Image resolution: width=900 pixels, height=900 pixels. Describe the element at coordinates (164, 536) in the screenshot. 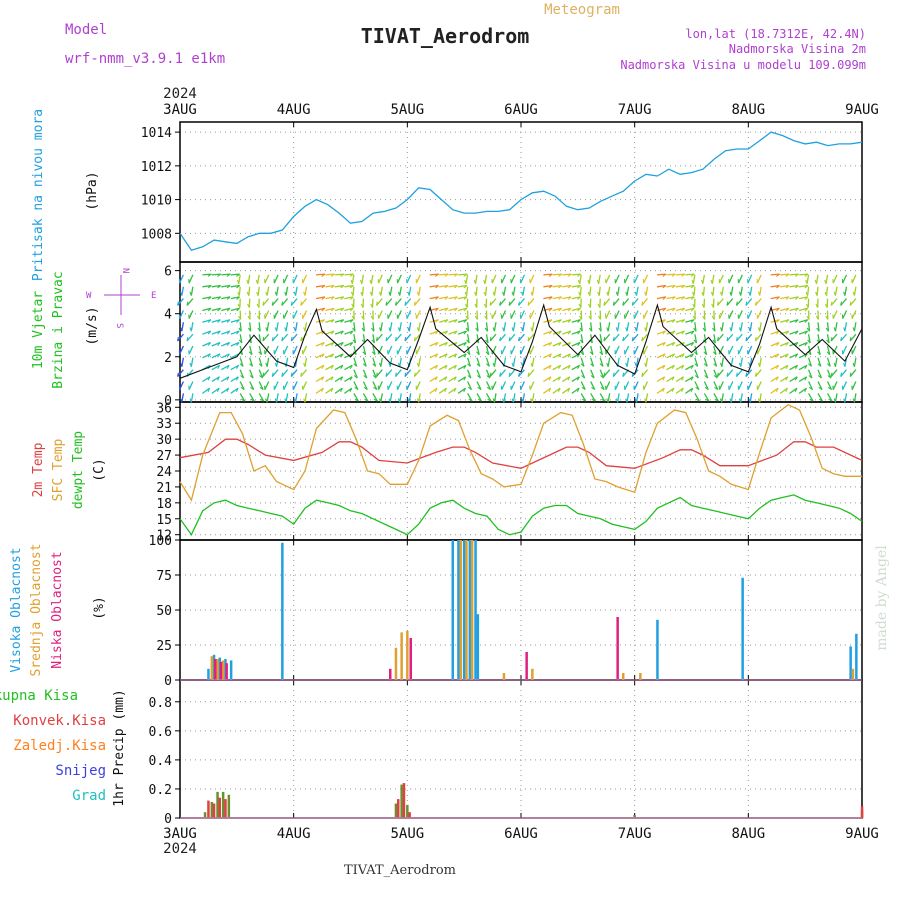

I see `ytick-label: 12` at that location.